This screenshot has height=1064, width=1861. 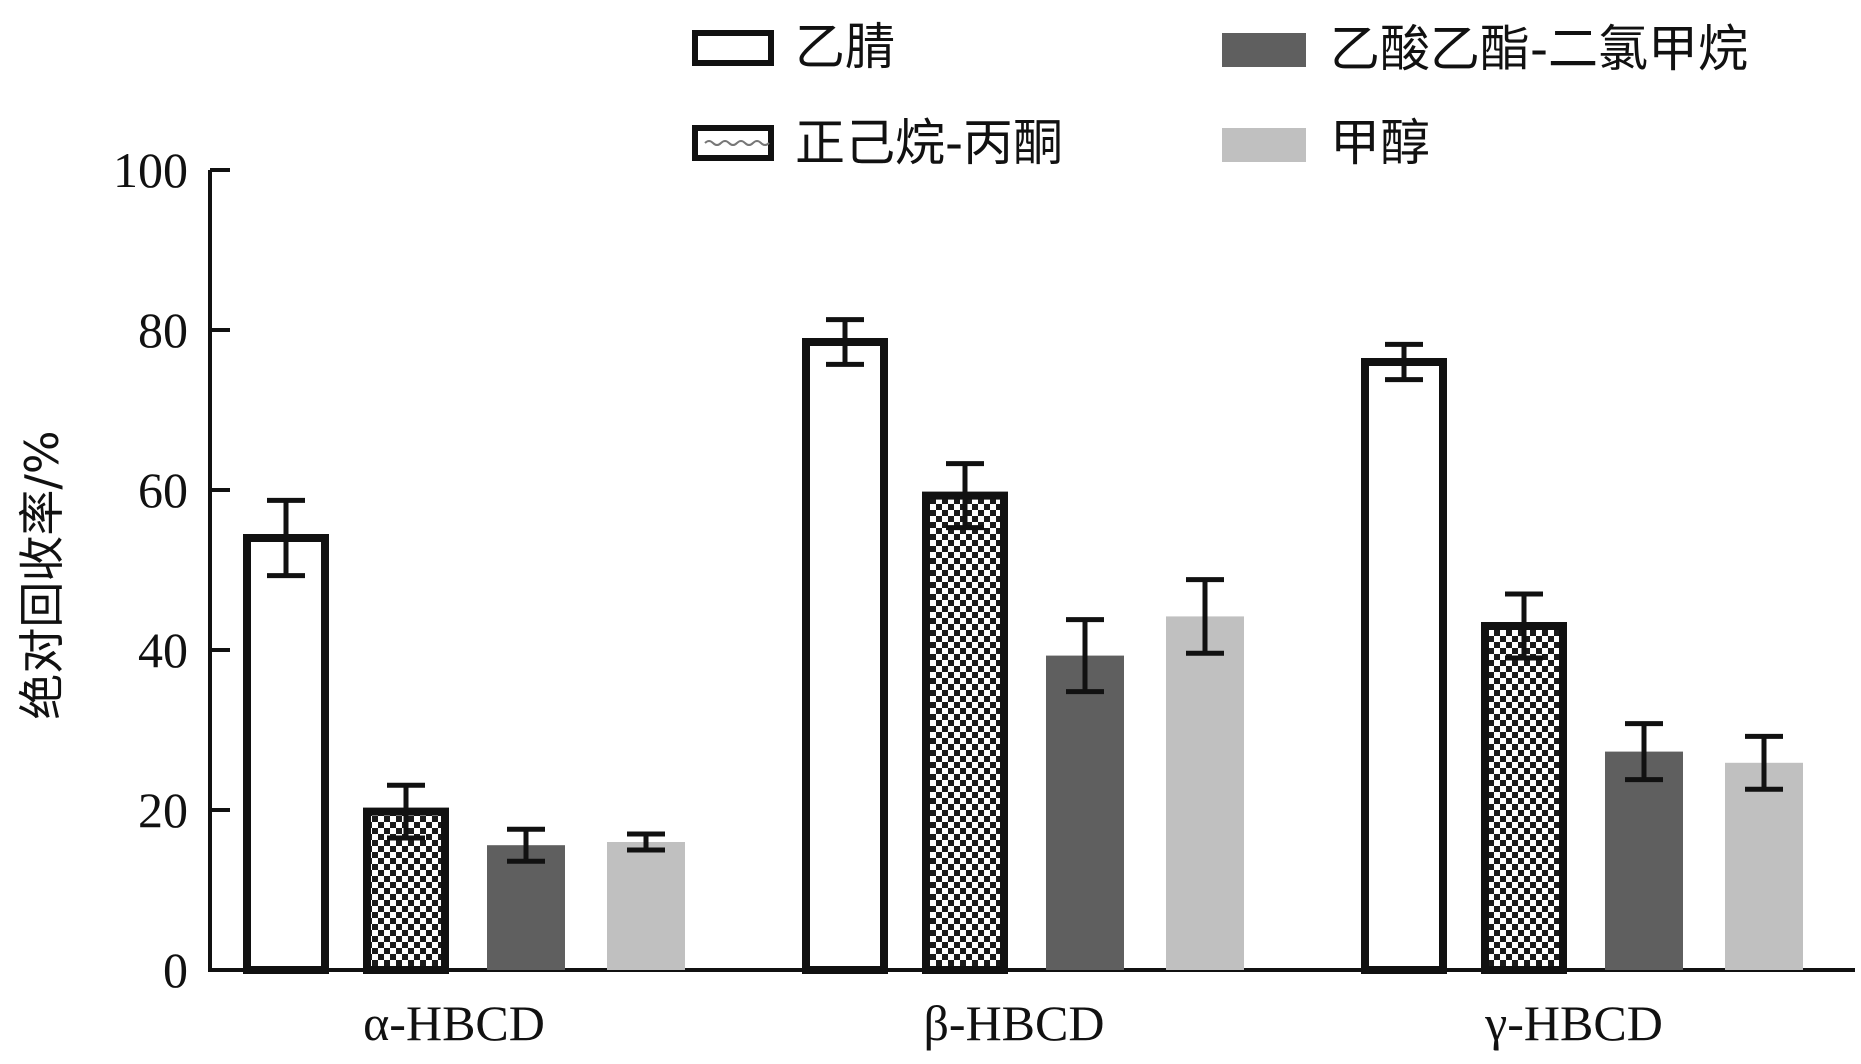 I want to click on y-tick-label-0: 0, so click(x=175, y=970).